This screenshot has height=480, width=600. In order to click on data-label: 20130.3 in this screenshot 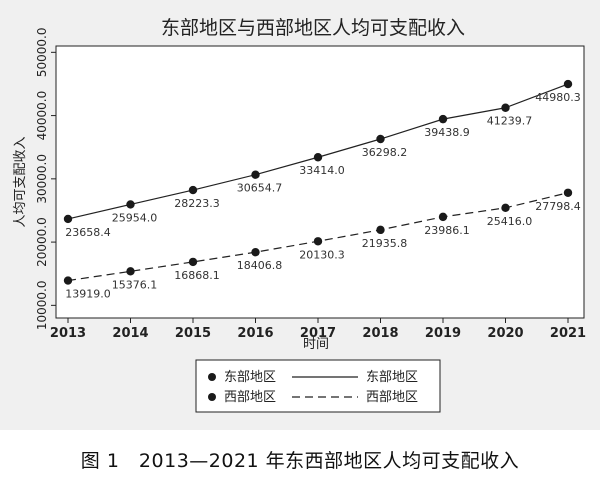, I will do `click(322, 254)`.